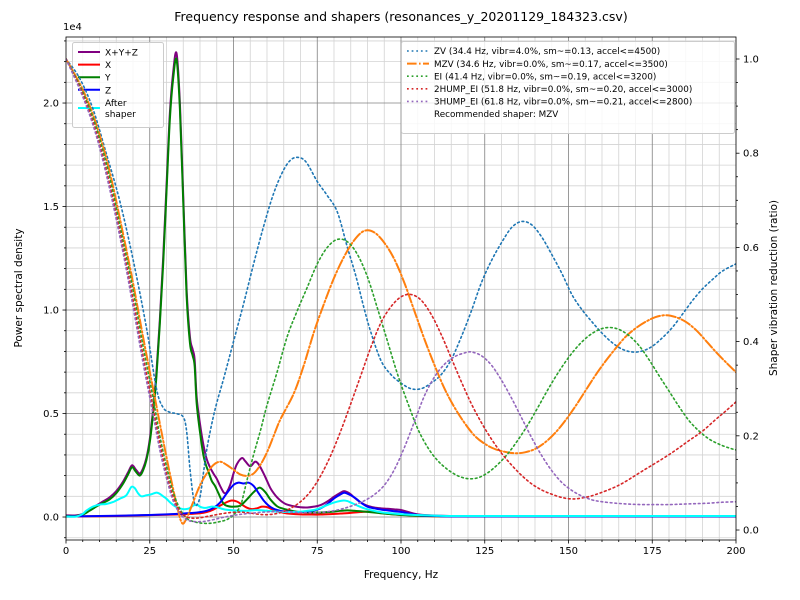 Image resolution: width=800 pixels, height=600 pixels. I want to click on x-tick-label: 25, so click(149, 551).